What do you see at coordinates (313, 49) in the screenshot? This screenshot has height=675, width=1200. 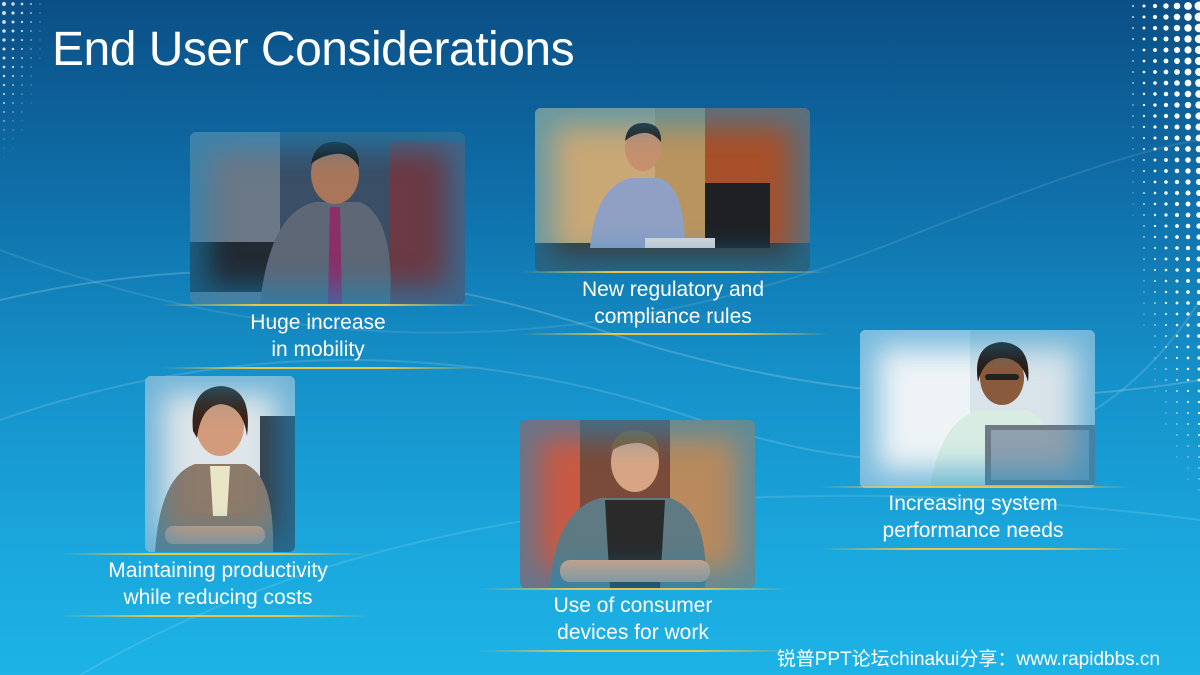 I see `slide-title: End User Considerations` at bounding box center [313, 49].